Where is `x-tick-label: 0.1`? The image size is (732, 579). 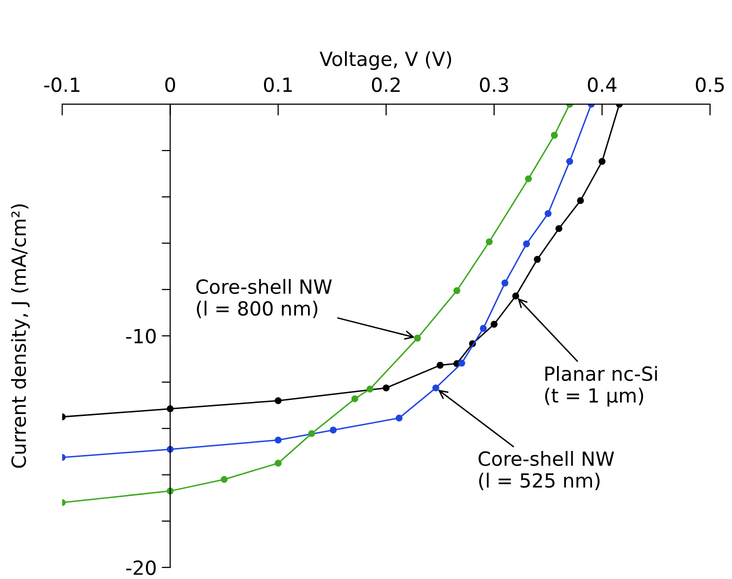
x-tick-label: 0.1 is located at coordinates (278, 84).